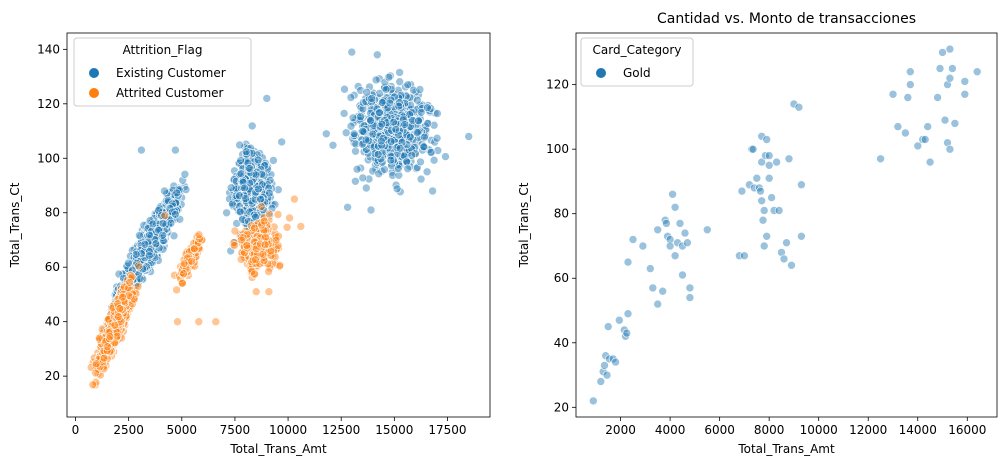 The height and width of the screenshot is (470, 1005). Describe the element at coordinates (76, 430) in the screenshot. I see `x-tick-label: 0` at that location.